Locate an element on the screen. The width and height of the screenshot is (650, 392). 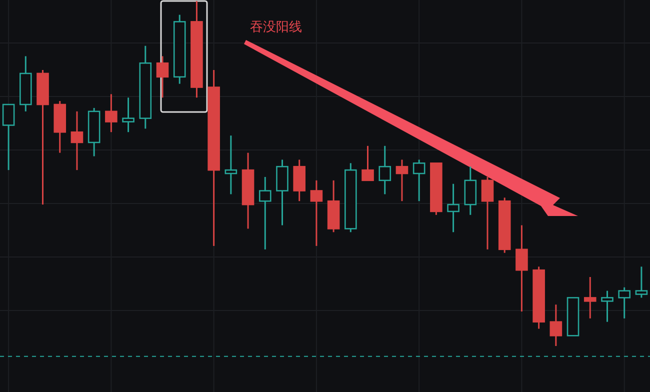
annotation: 吞没阳线 is located at coordinates (276, 27).